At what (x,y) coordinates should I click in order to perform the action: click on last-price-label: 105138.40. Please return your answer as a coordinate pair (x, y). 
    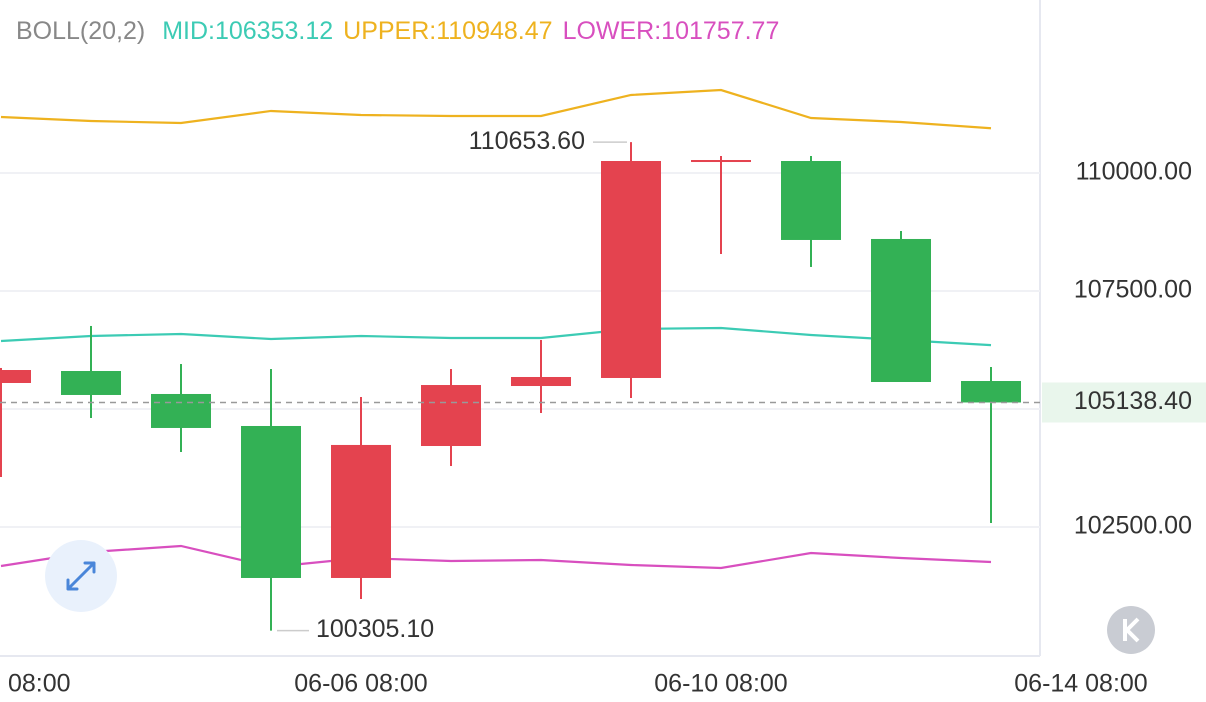
    Looking at the image, I should click on (1133, 401).